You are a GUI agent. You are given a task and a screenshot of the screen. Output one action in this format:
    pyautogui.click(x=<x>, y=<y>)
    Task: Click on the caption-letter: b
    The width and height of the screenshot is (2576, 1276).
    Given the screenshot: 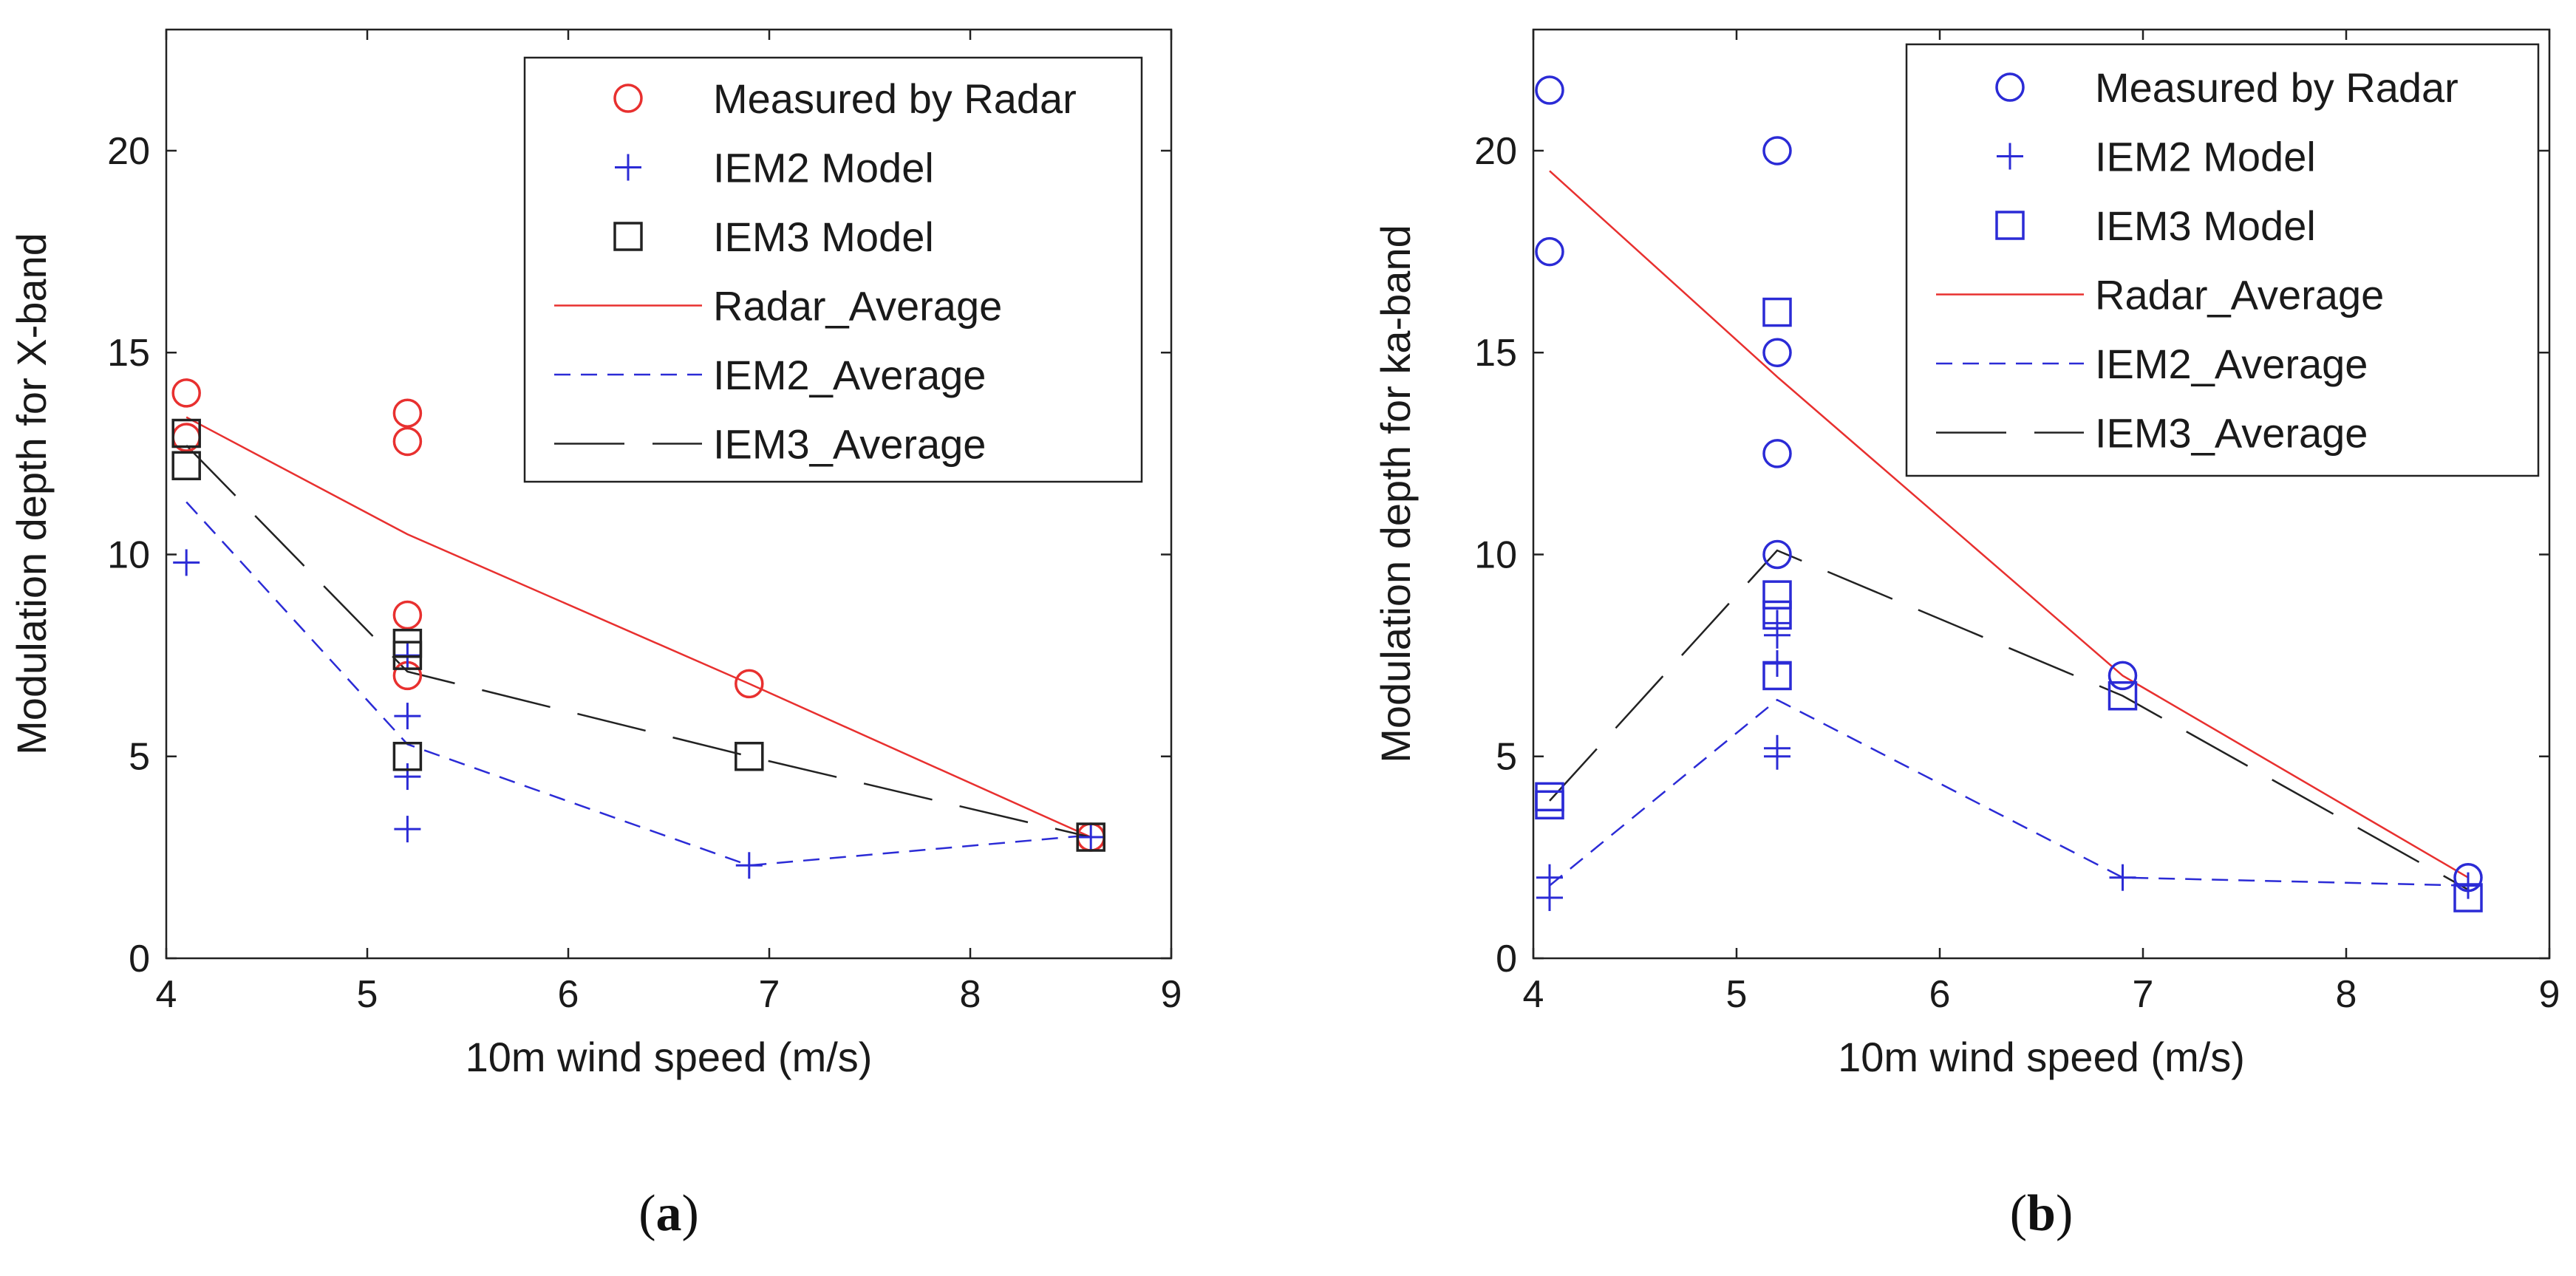 What is the action you would take?
    pyautogui.click(x=2041, y=1213)
    